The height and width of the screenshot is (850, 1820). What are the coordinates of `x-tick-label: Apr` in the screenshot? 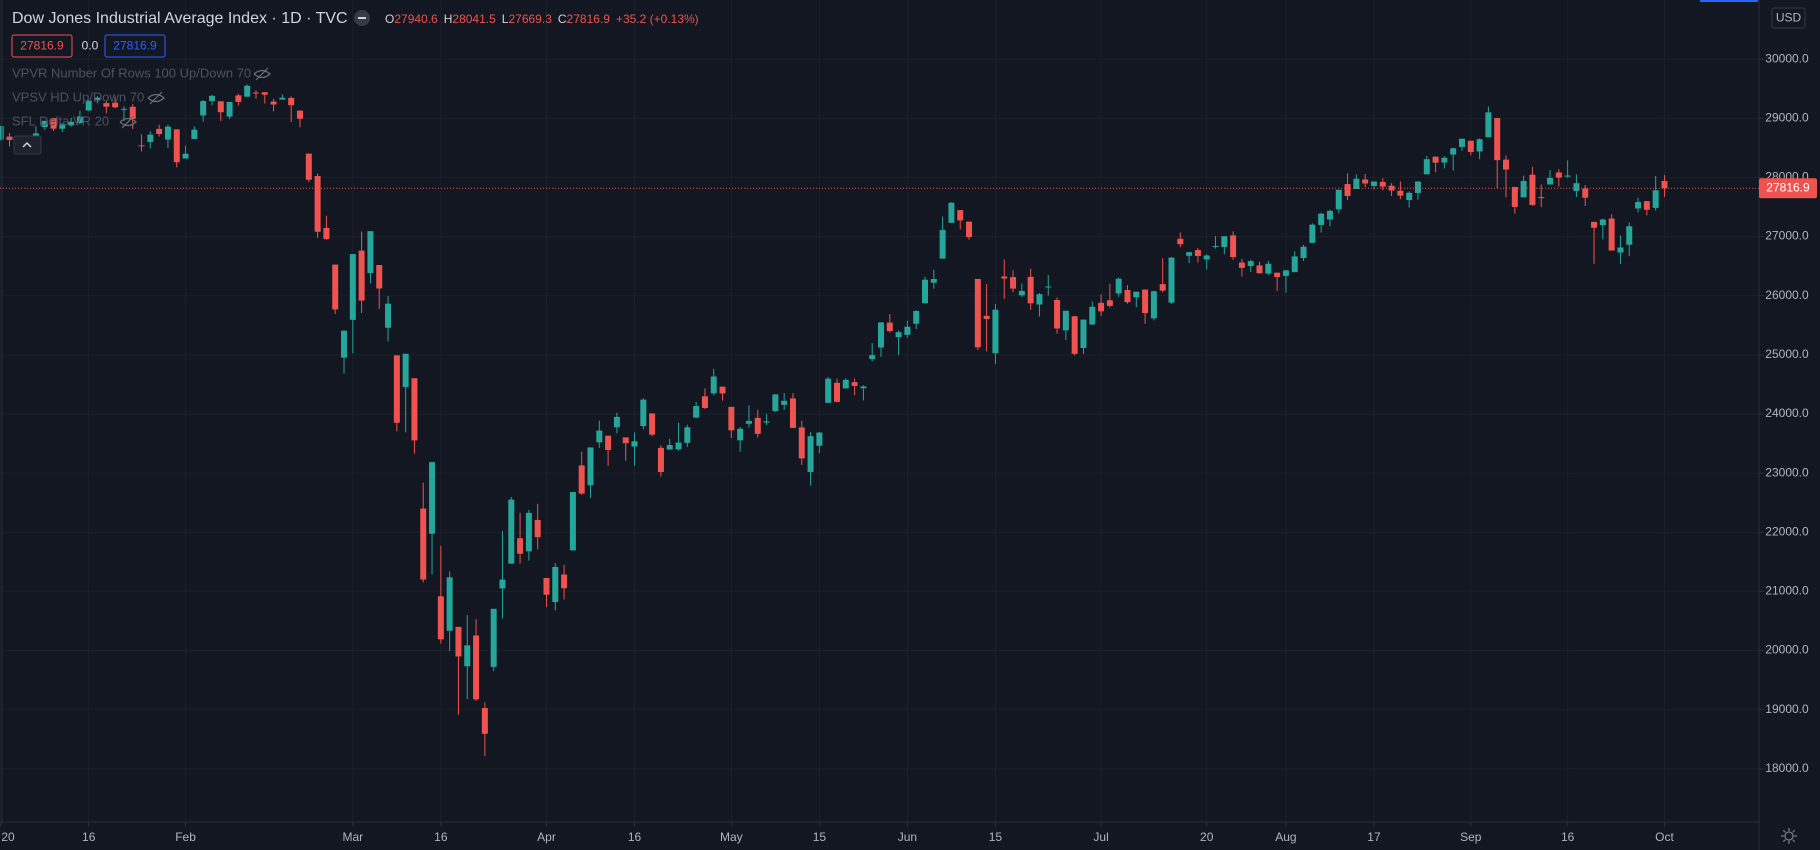 It's located at (546, 837).